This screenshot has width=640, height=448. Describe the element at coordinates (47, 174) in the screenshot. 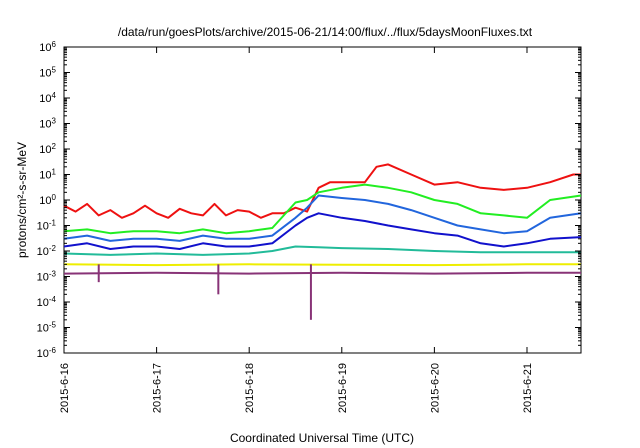

I see `y-tick-label: 10¹` at that location.